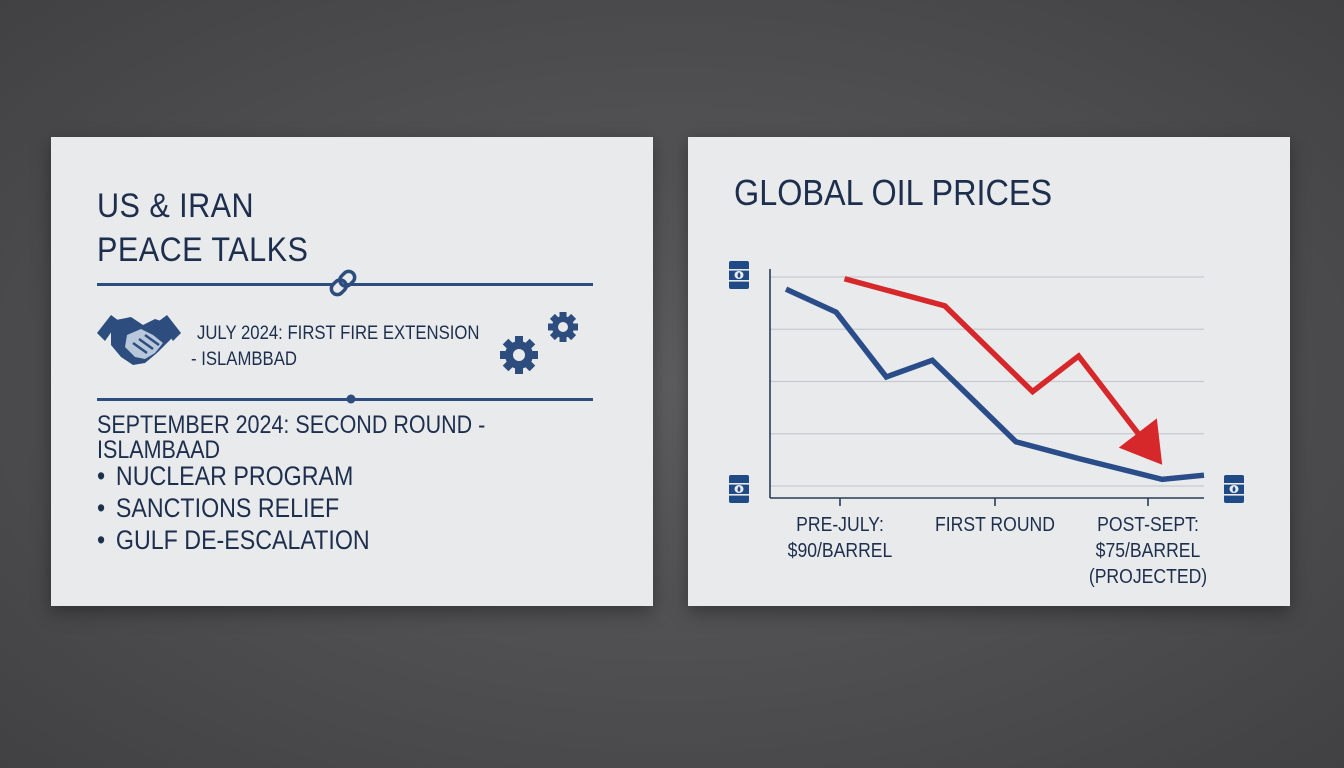 The height and width of the screenshot is (768, 1344). What do you see at coordinates (840, 525) in the screenshot?
I see `x-tick-label-line: PRE-JULY:` at bounding box center [840, 525].